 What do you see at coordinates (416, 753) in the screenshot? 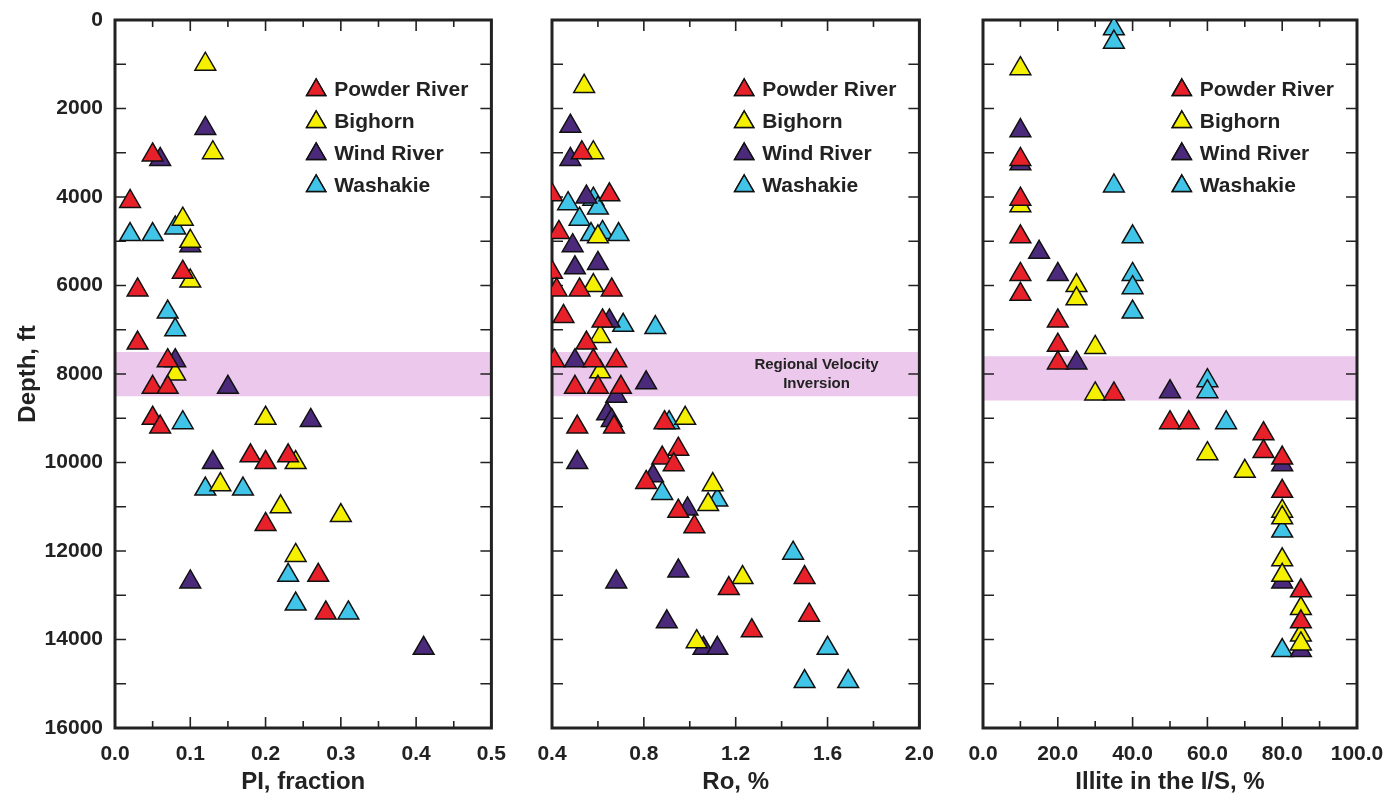
I see `x-tick-label: 0.4` at bounding box center [416, 753].